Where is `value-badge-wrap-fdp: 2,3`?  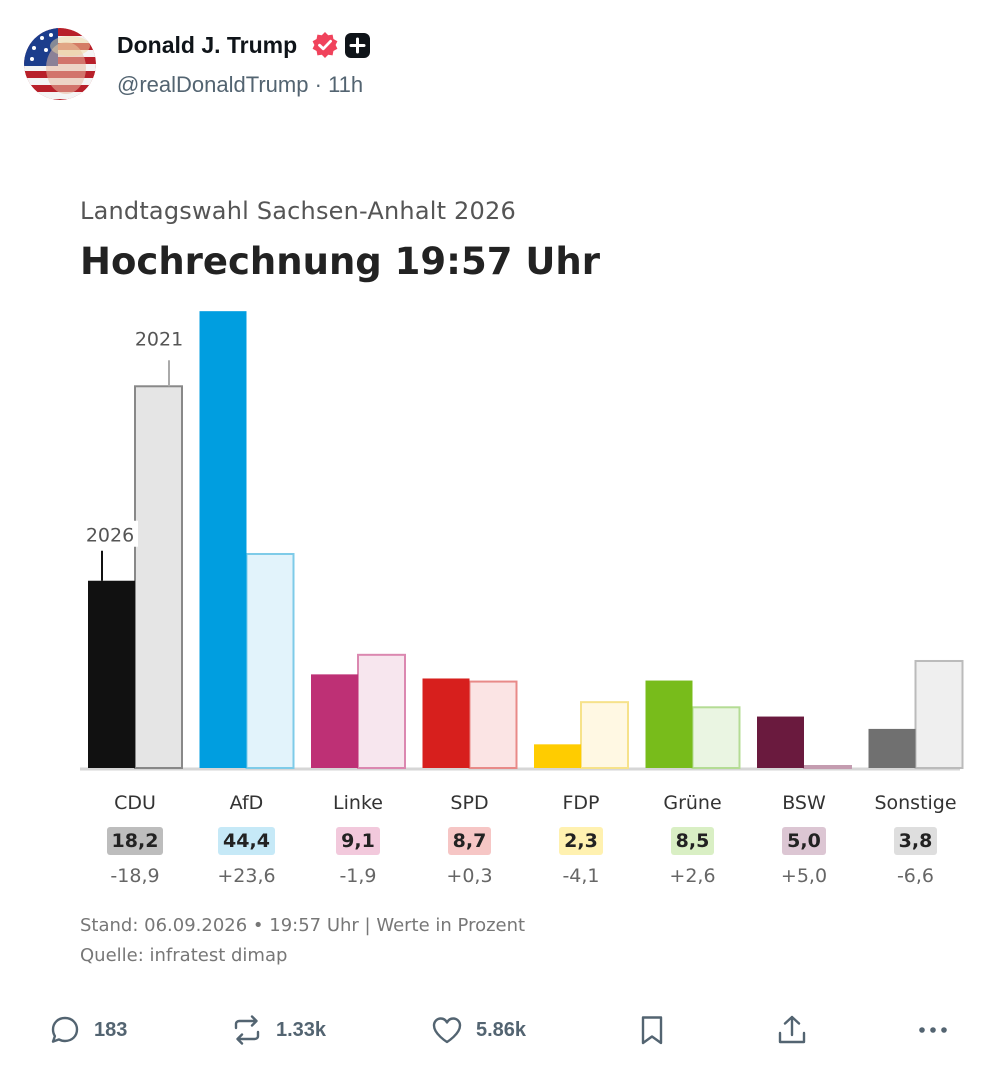
value-badge-wrap-fdp: 2,3 is located at coordinates (581, 841).